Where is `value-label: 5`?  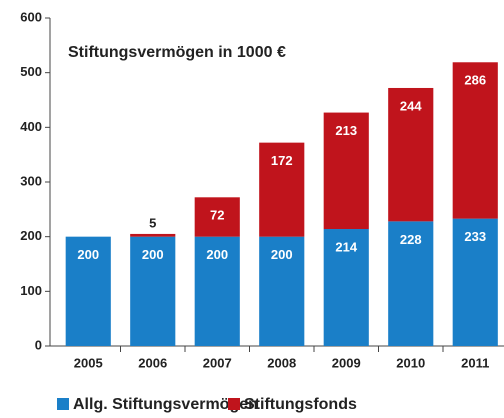
value-label: 5 is located at coordinates (152, 222).